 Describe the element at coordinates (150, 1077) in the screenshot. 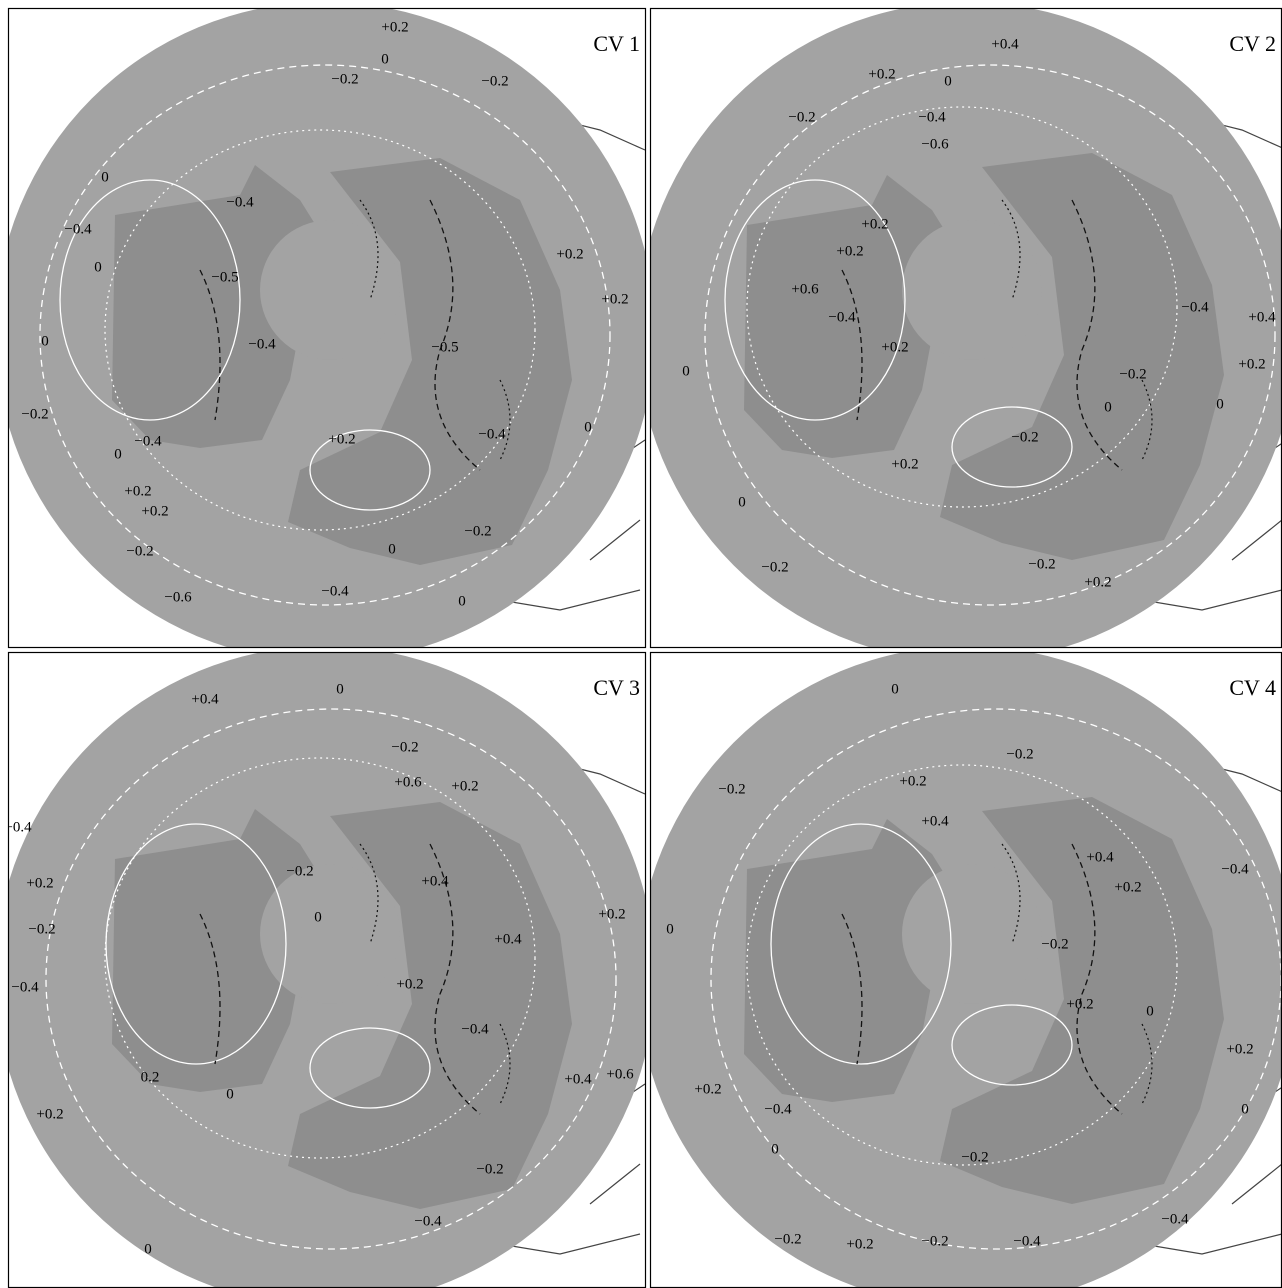

I see `contour-label: 0.2` at that location.